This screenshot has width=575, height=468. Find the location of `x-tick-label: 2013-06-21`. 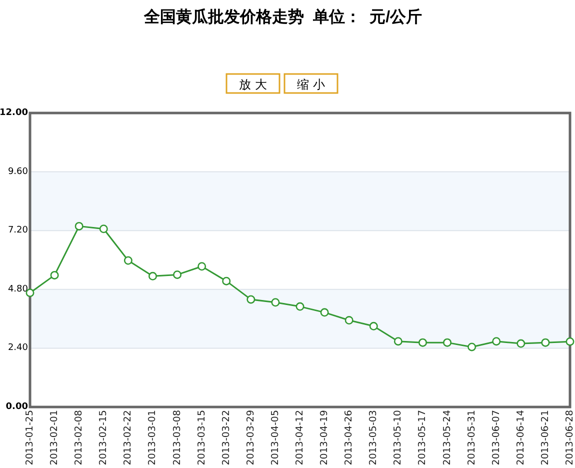

x-tick-label: 2013-06-21 is located at coordinates (545, 438).